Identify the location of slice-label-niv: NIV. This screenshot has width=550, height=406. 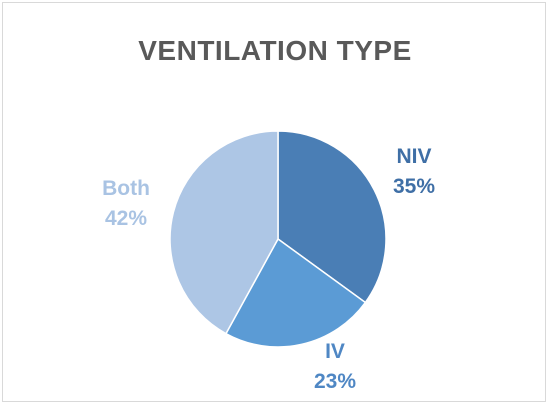
(413, 156).